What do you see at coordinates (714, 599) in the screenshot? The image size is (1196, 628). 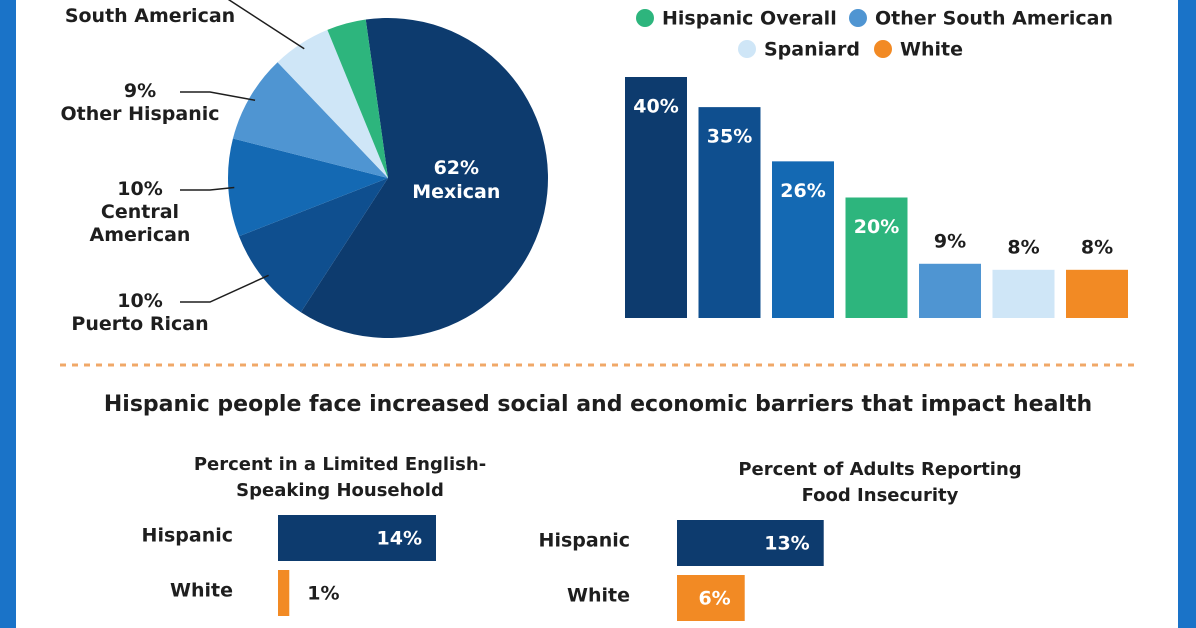 I see `bar-value: 6%` at bounding box center [714, 599].